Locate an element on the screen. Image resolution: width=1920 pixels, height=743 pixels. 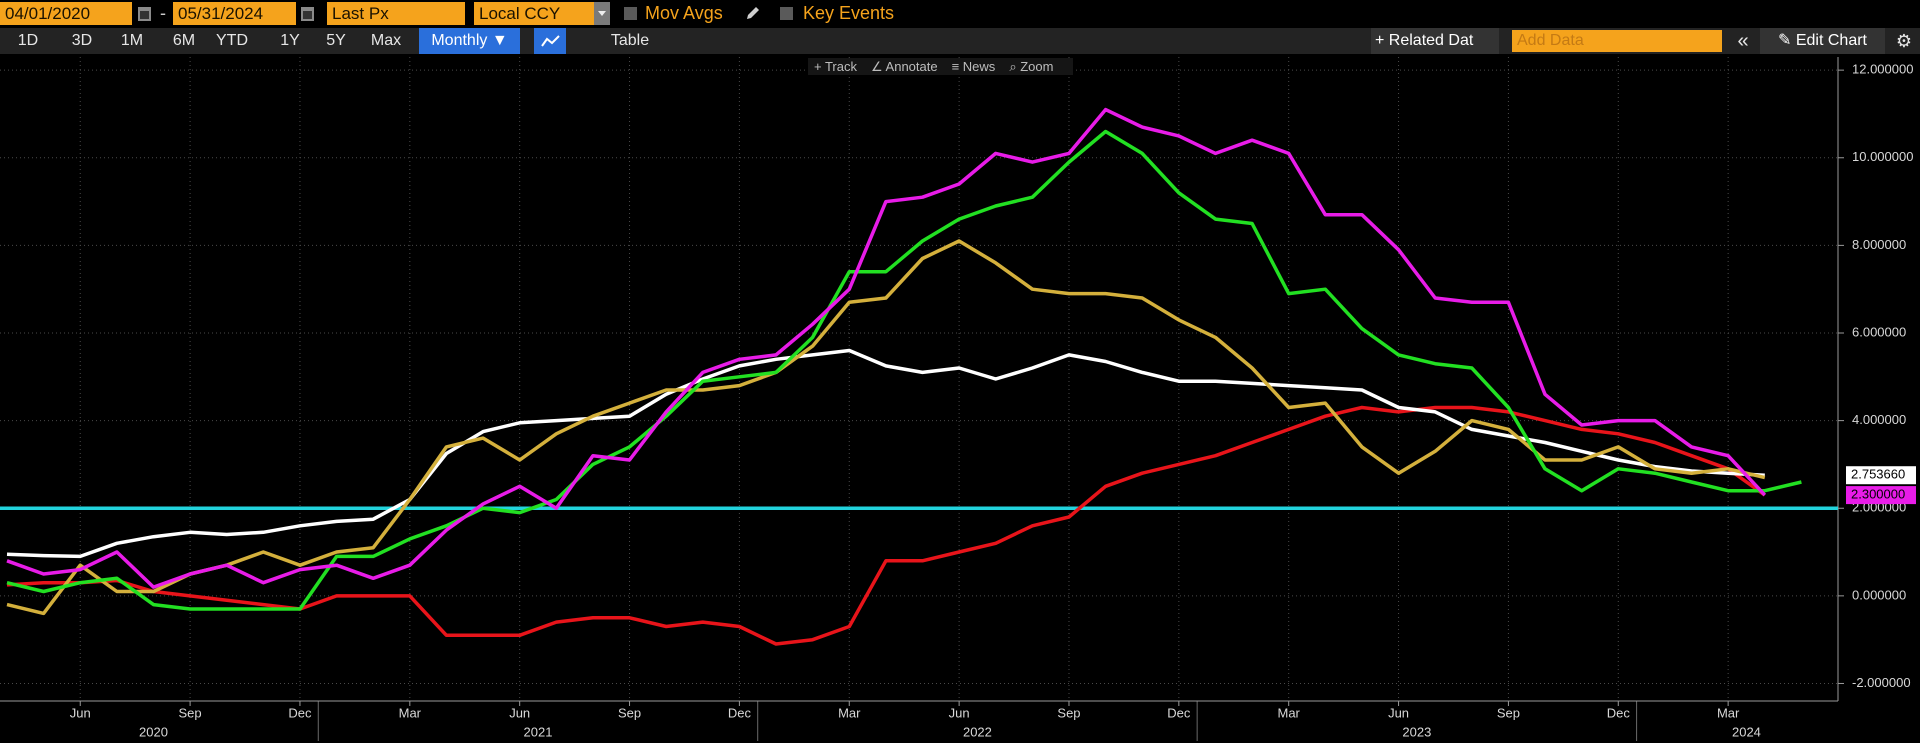
chart-type-button is located at coordinates (550, 41).